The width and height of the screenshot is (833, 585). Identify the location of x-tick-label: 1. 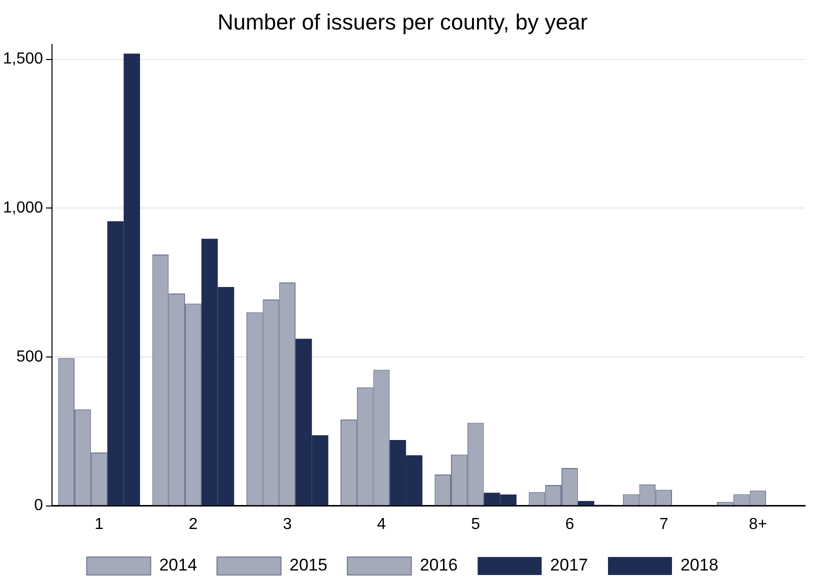
(99, 524).